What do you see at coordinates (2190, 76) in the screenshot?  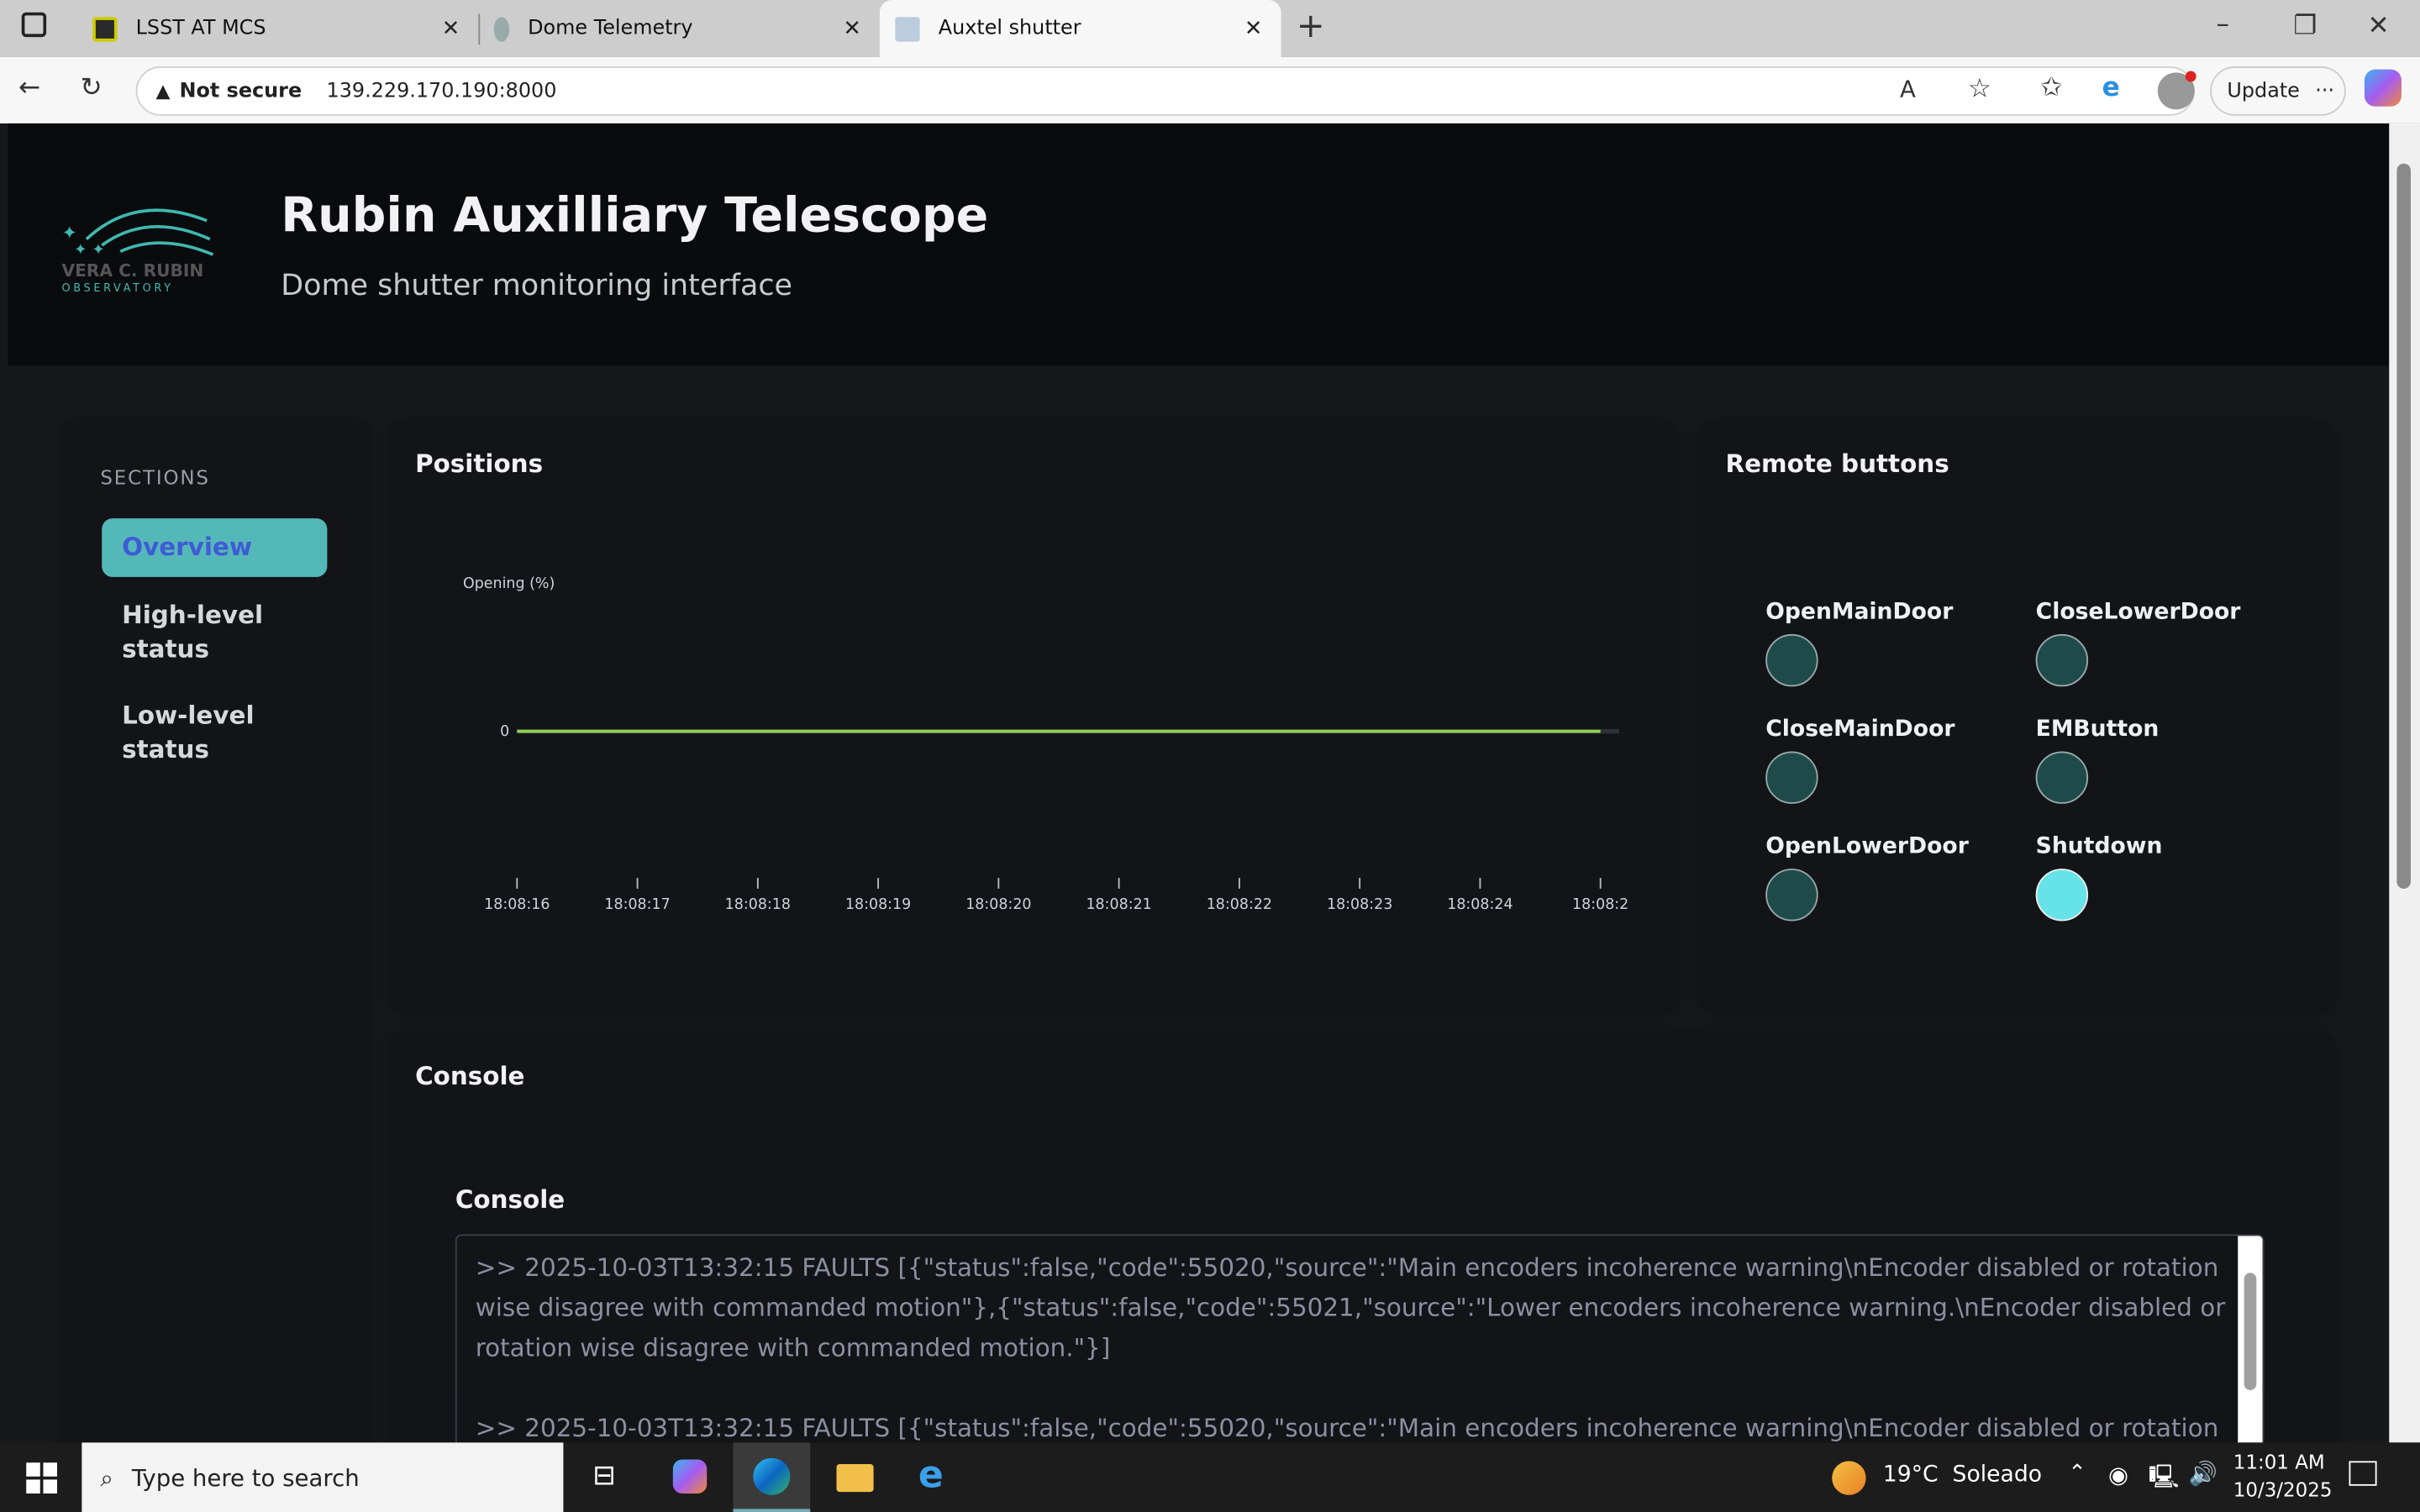 I see `notification-dot` at bounding box center [2190, 76].